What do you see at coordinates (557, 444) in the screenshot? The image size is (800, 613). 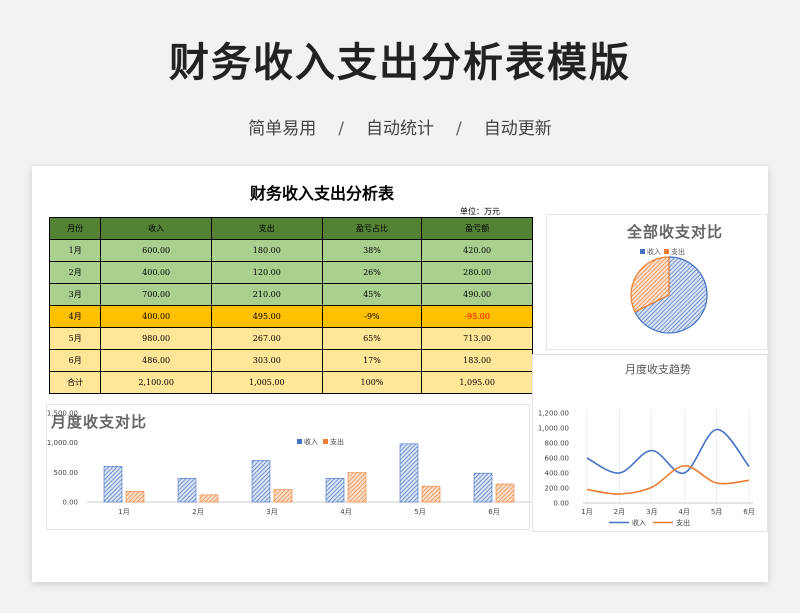 I see `y-tick-label: 800.00` at bounding box center [557, 444].